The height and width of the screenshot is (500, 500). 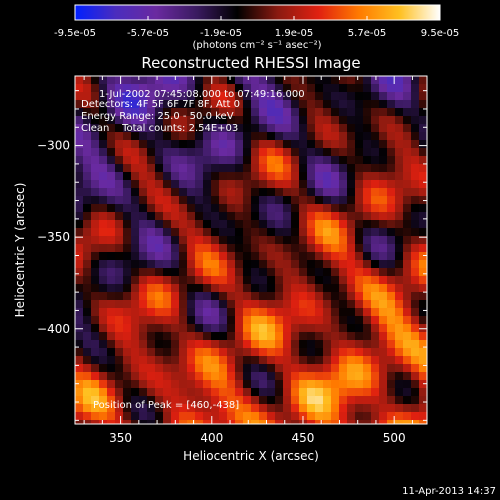 I want to click on peak-position-label: Position of Peak = [460,-438], so click(x=166, y=405).